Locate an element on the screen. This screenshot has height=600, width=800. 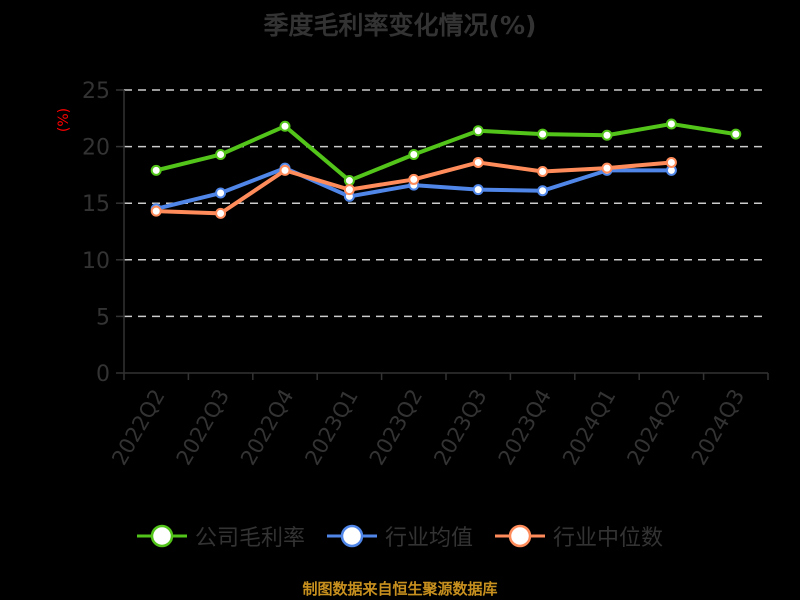
legend-label: 行业均值 is located at coordinates (428, 538).